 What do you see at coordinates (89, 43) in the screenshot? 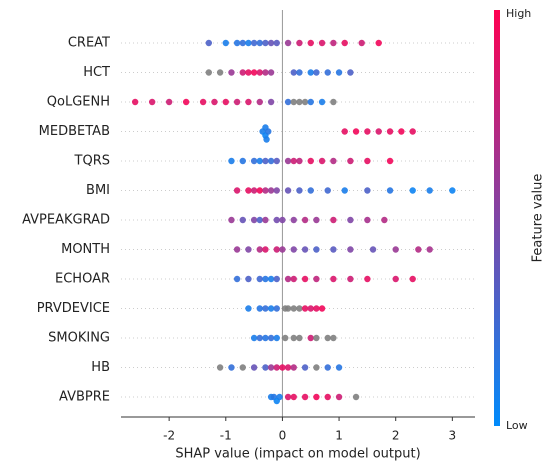
I see `feature-label: CREAT` at bounding box center [89, 43].